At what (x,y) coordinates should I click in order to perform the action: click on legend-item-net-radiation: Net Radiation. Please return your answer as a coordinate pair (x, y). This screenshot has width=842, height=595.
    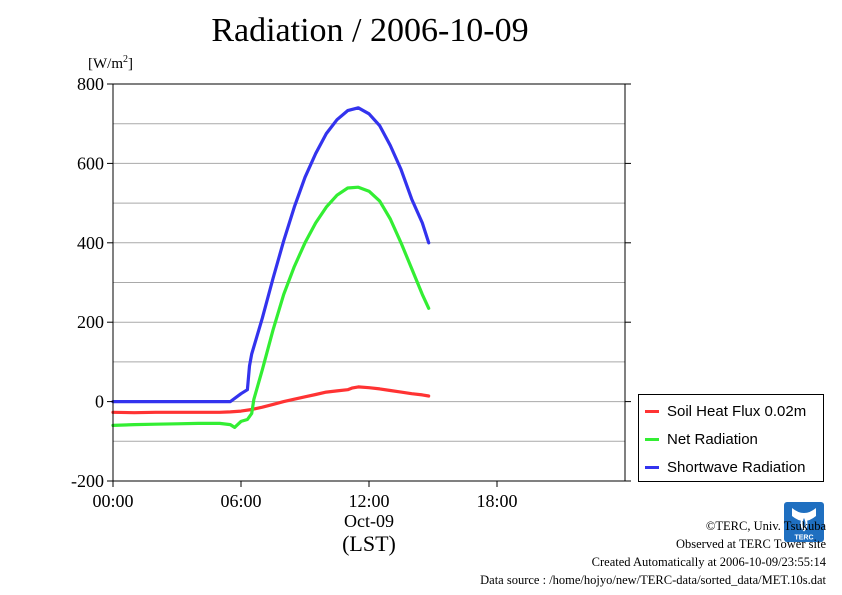
    Looking at the image, I should click on (733, 439).